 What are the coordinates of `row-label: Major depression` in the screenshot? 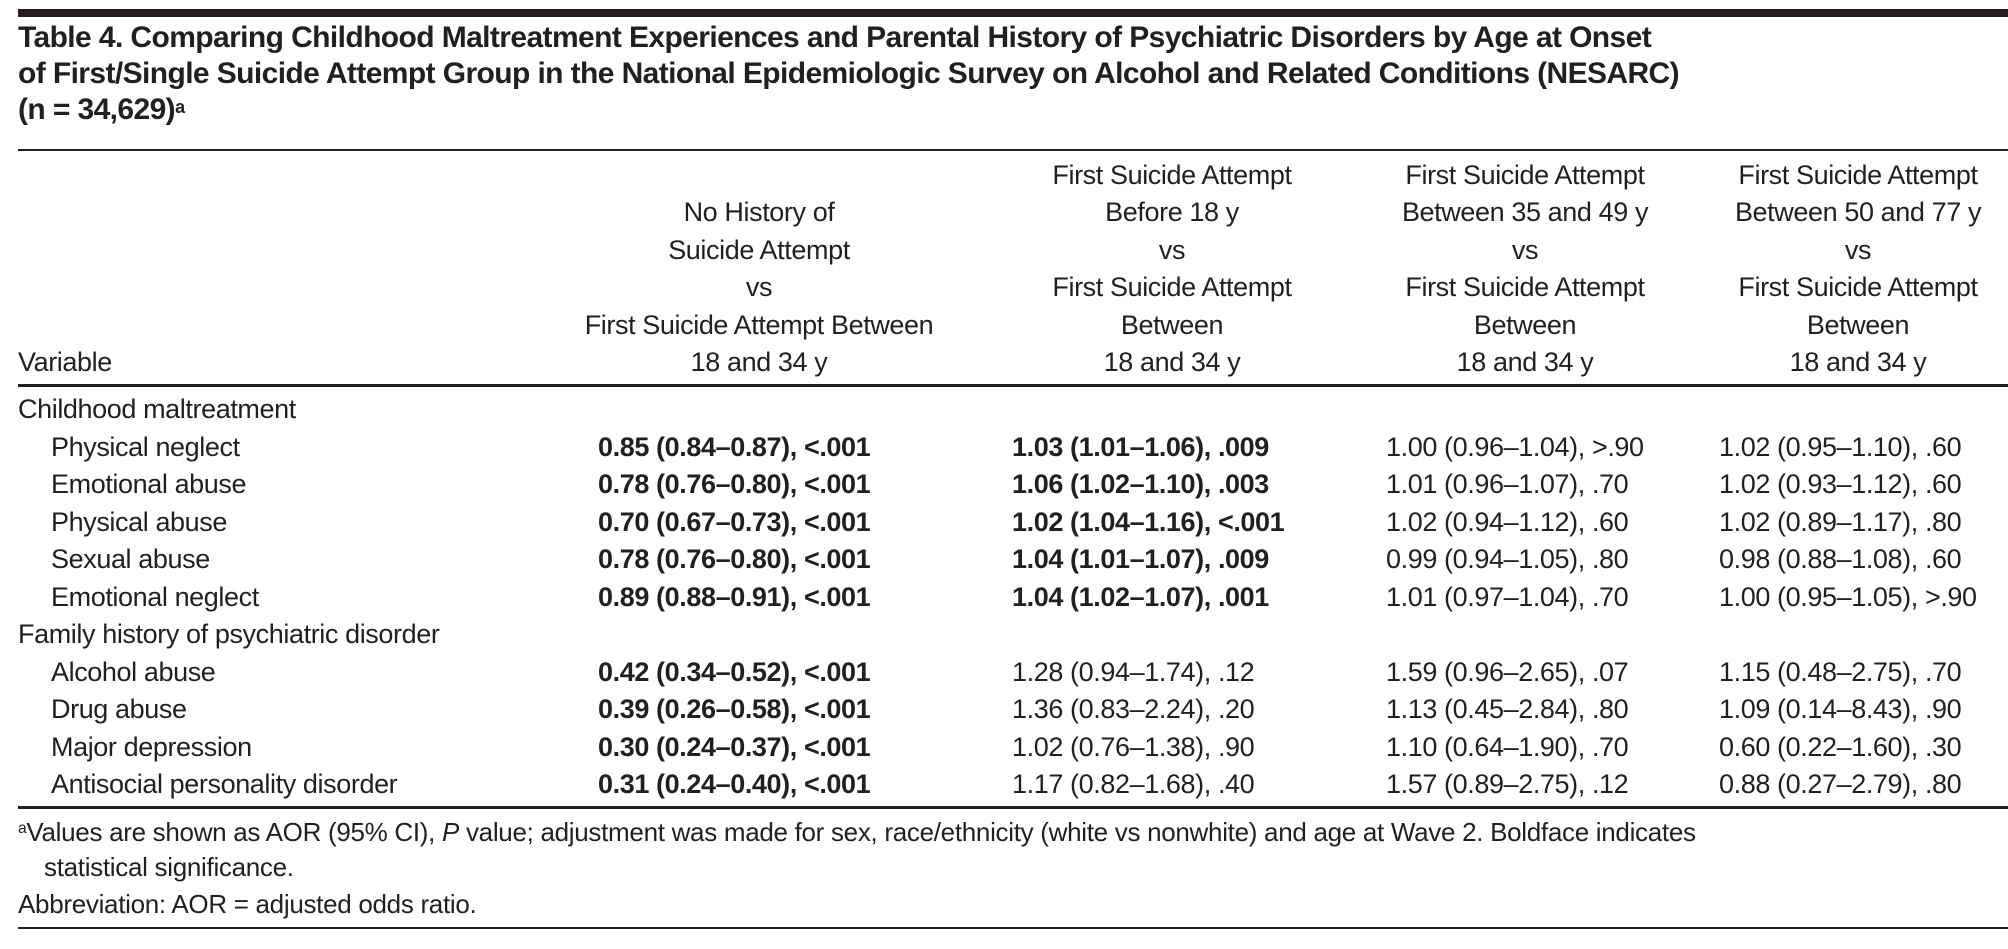 It's located at (151, 746).